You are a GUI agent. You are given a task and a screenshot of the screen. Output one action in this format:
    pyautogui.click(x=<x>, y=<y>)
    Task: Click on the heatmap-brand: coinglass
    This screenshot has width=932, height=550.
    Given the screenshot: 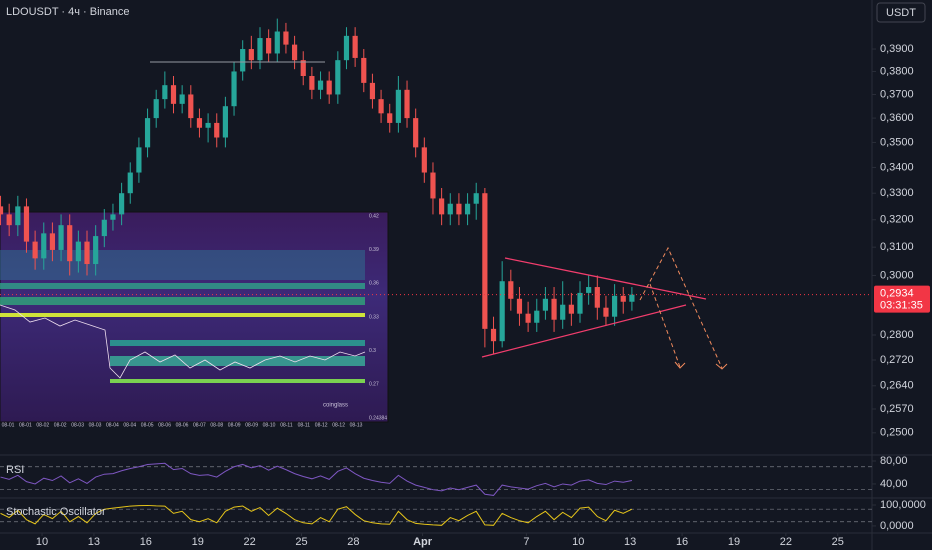 What is the action you would take?
    pyautogui.click(x=335, y=406)
    